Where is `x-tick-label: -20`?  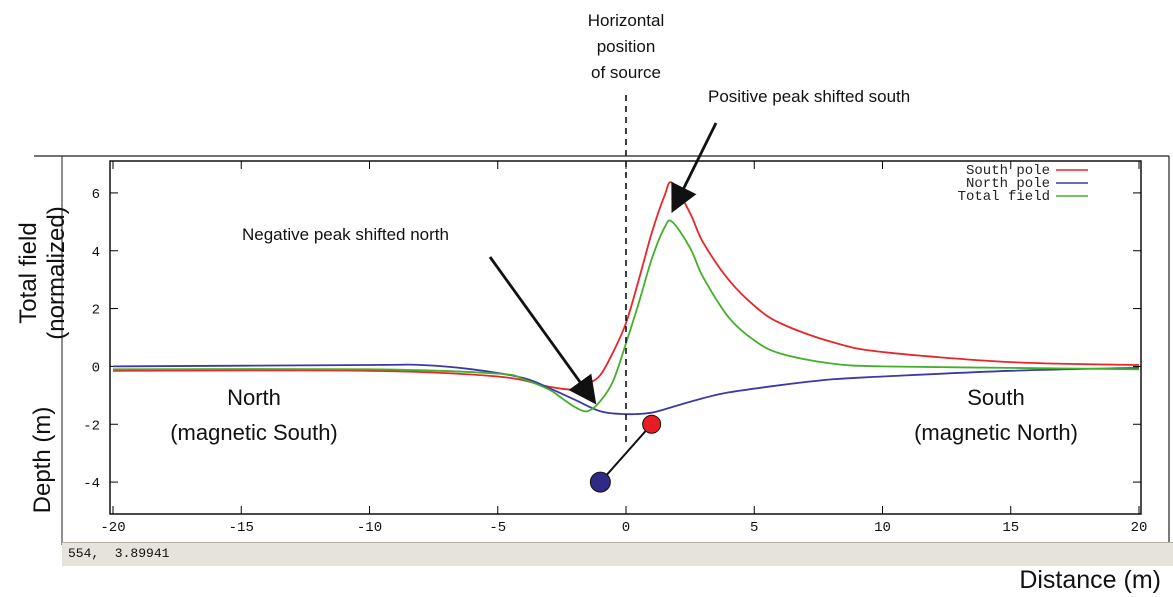
x-tick-label: -20 is located at coordinates (112, 528).